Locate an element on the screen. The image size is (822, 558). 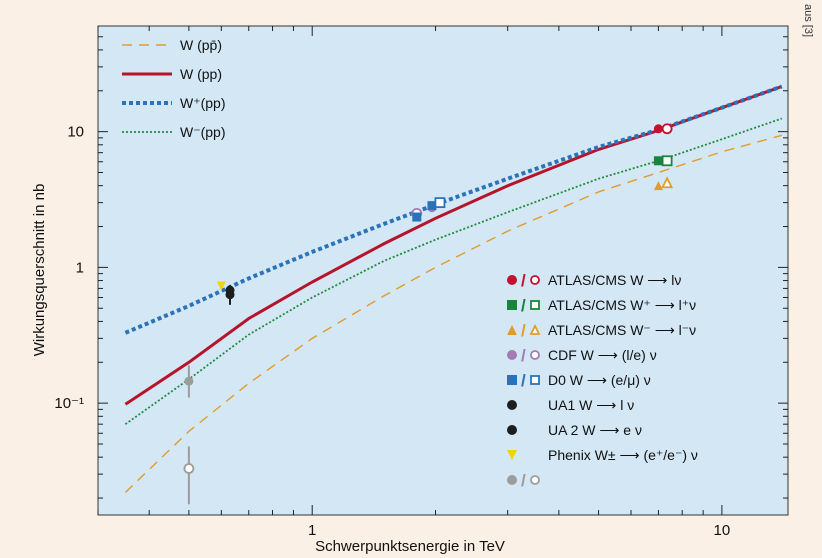
legend-marker-label-2: ATLAS/CMS W⁻ ⟶ l⁻ν is located at coordinates (622, 330).